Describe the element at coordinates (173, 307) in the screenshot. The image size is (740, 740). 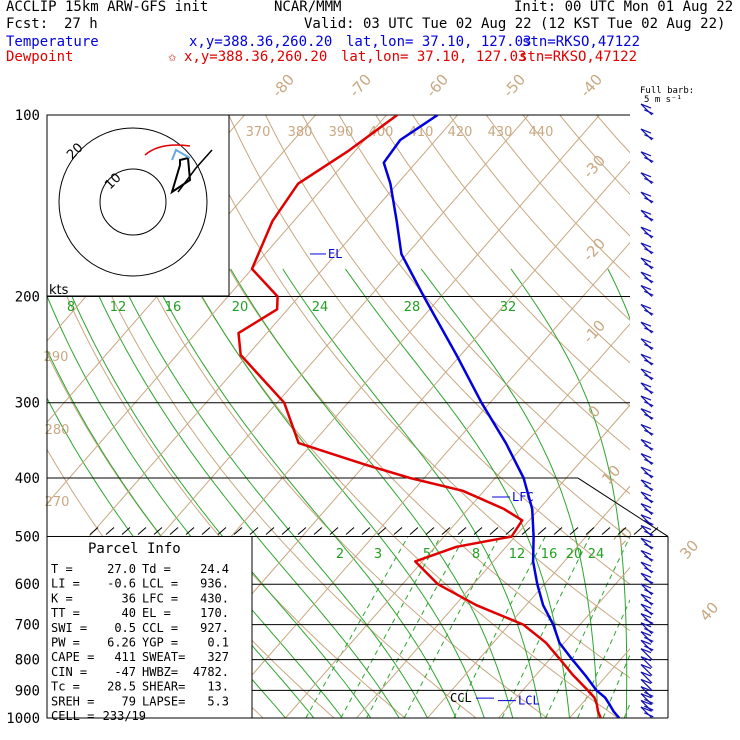
I see `theta-e-label: 16` at that location.